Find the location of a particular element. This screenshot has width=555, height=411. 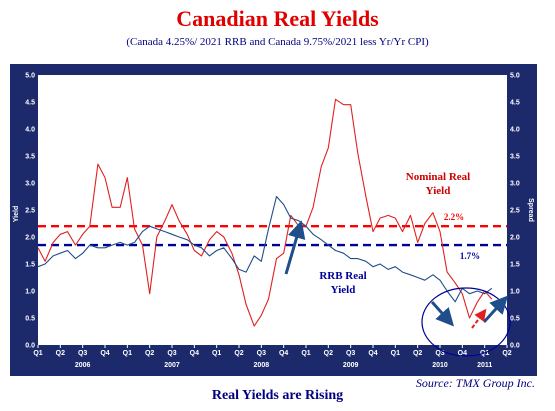

y-tick-left: 4.5 is located at coordinates (30, 103).